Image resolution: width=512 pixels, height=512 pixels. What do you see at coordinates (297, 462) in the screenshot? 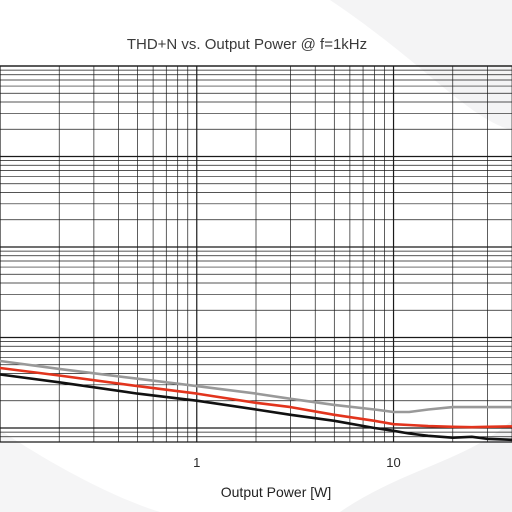
I see `x-tick-labels: 1 10` at bounding box center [297, 462].